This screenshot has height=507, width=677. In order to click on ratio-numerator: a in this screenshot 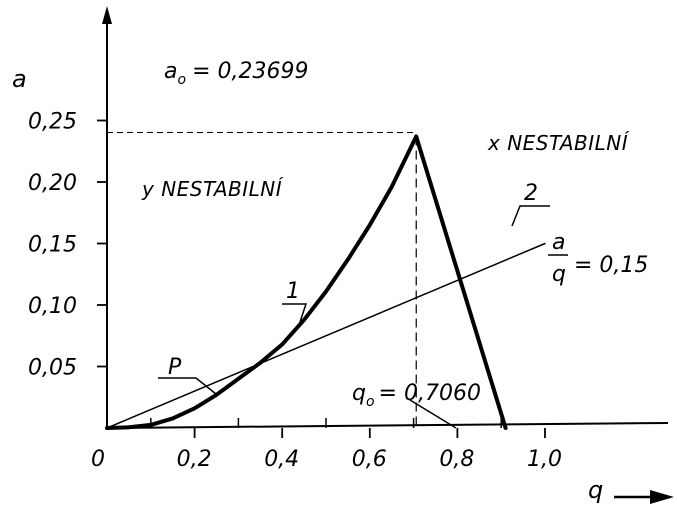, I will do `click(558, 242)`.